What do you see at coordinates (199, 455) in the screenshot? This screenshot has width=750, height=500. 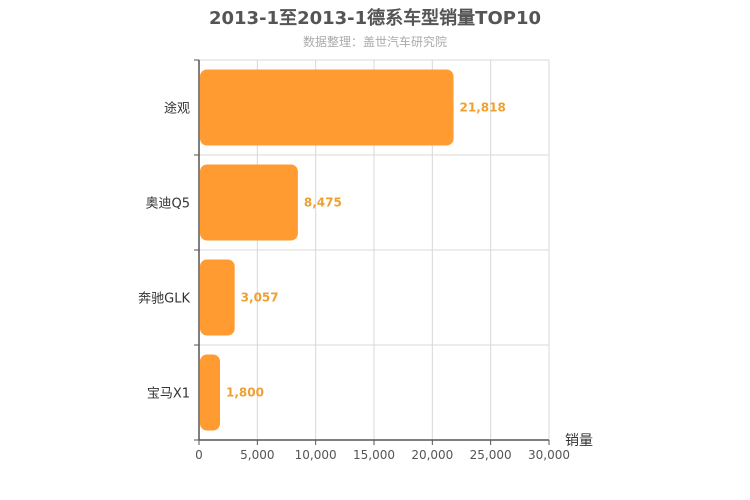 I see `x-tick-label: 0` at bounding box center [199, 455].